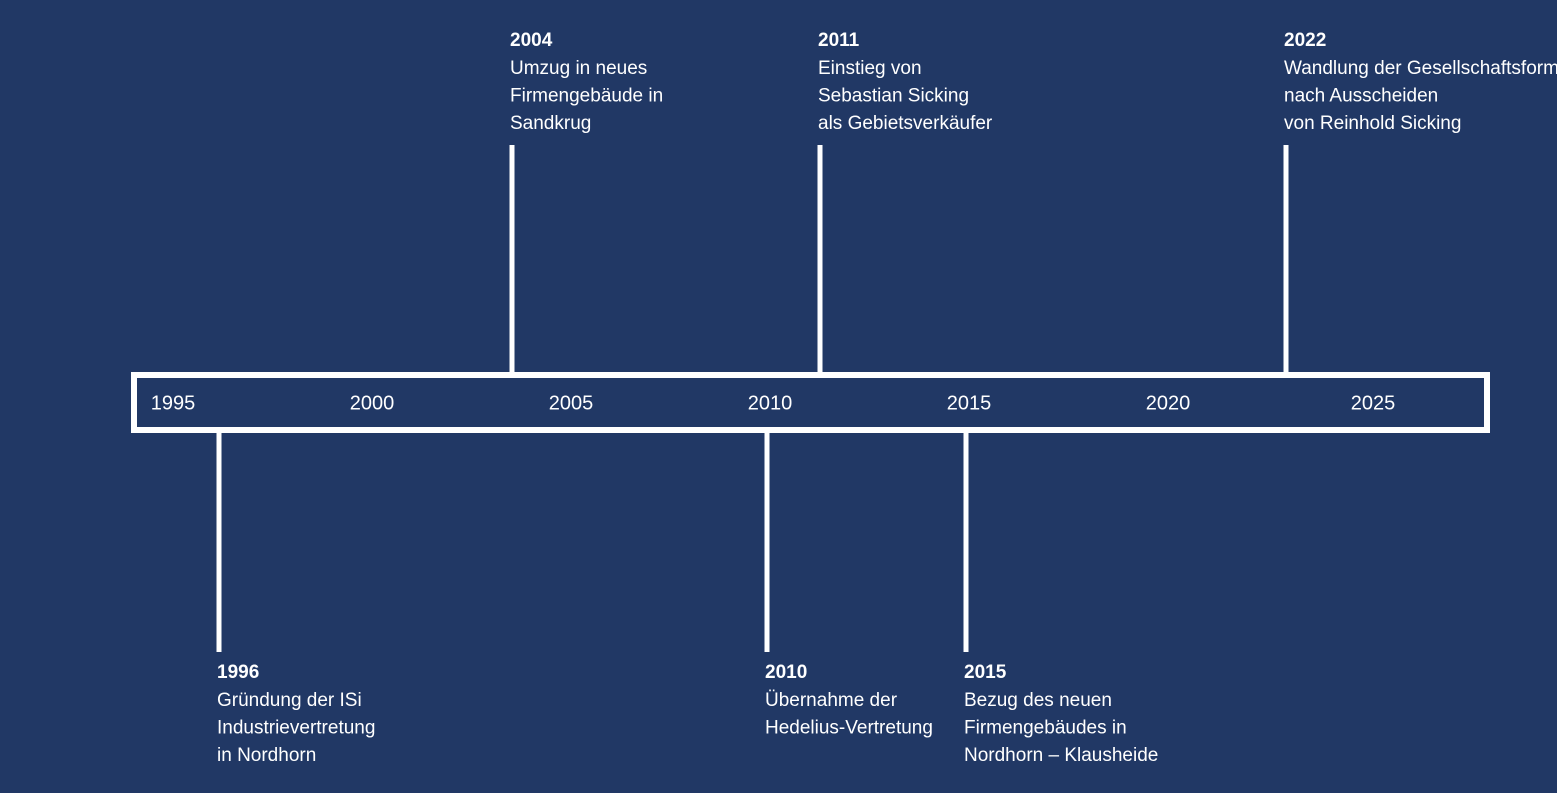 Image resolution: width=1557 pixels, height=793 pixels. What do you see at coordinates (969, 403) in the screenshot?
I see `axis-label: 2015` at bounding box center [969, 403].